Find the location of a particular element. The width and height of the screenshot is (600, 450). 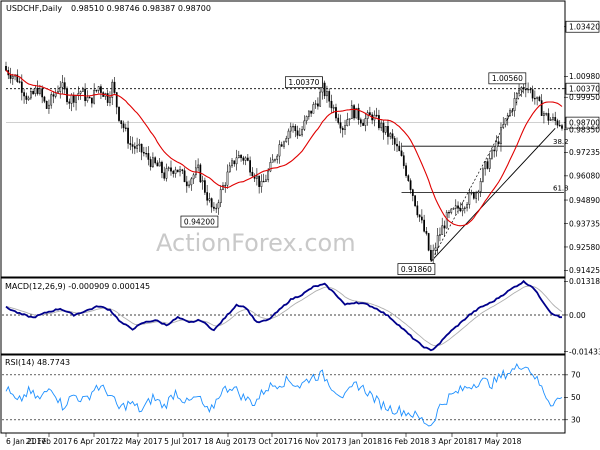

callout-label-2: 0.91860 is located at coordinates (416, 269).